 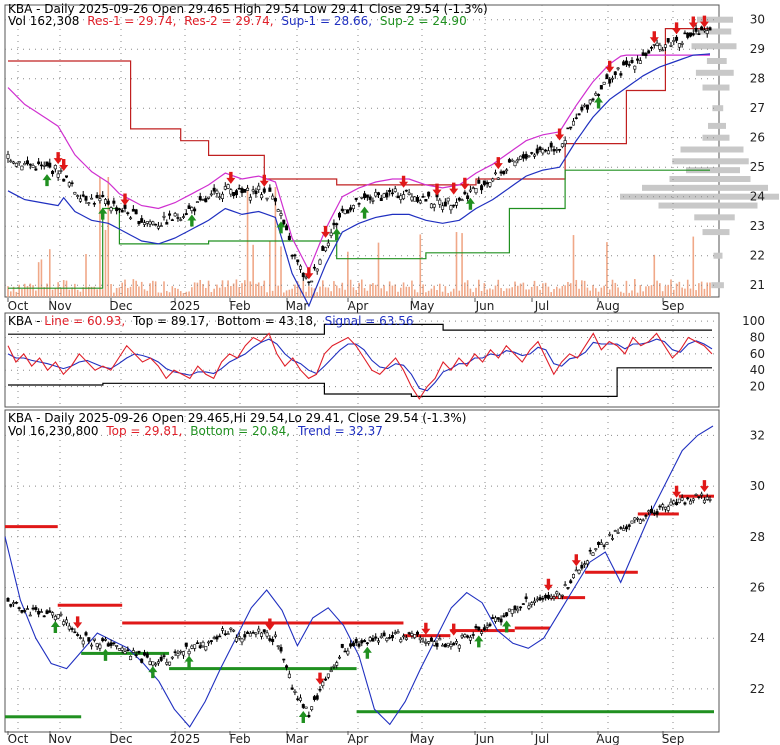 I want to click on price-x-tick-label: Mar, so click(x=297, y=306).